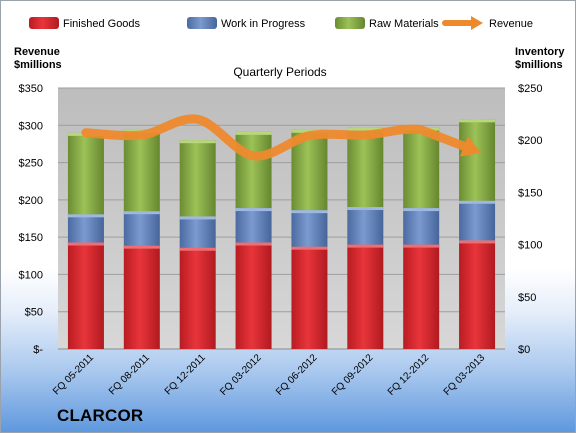 The width and height of the screenshot is (576, 433). Describe the element at coordinates (275, 137) in the screenshot. I see `revenue-line-path` at that location.